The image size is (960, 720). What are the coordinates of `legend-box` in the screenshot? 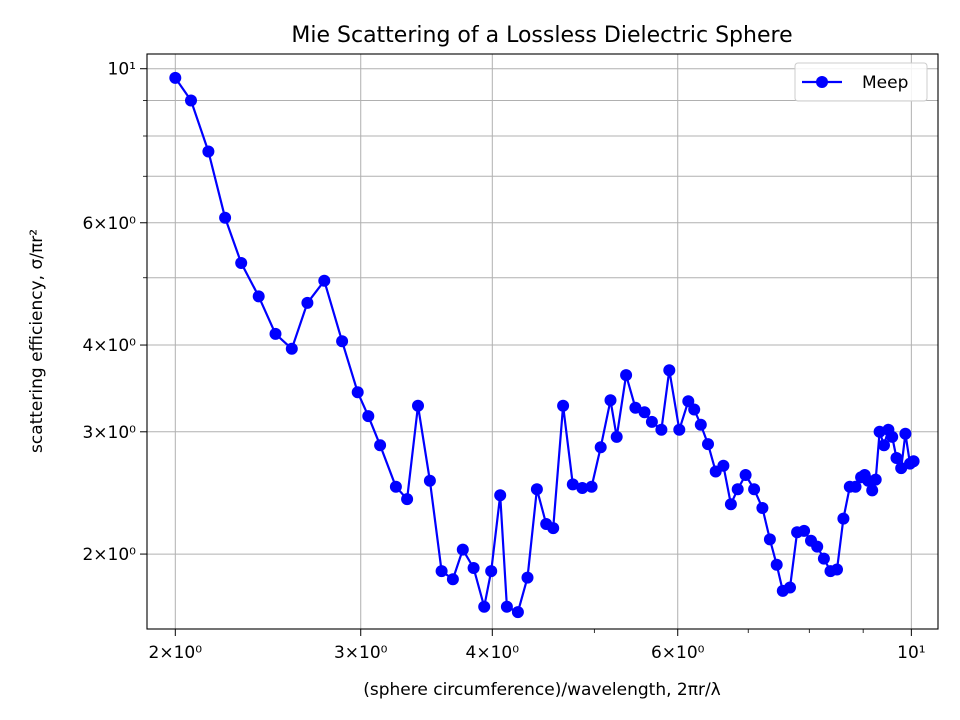 It's located at (861, 82).